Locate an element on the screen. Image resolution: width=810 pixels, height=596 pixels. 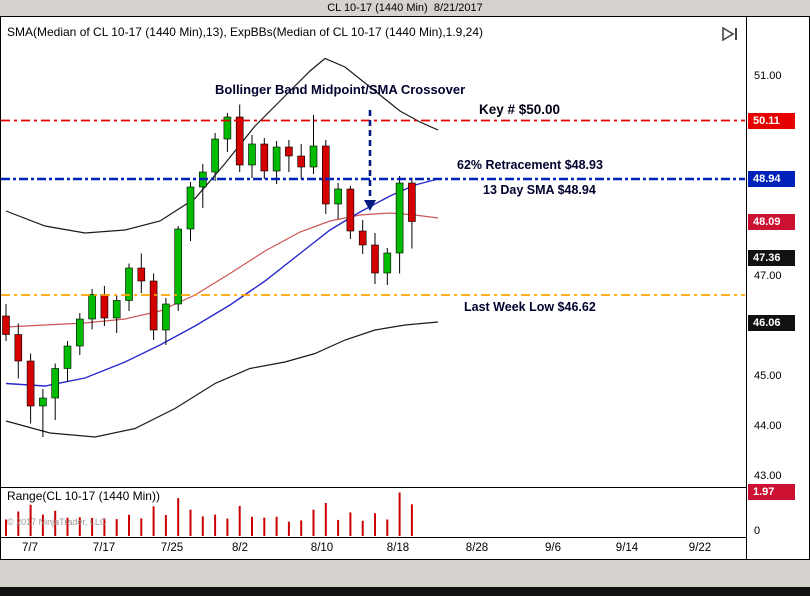
window-titlebar: CL 10-17 (1440 Min) 8/21/2017 is located at coordinates (405, 8).